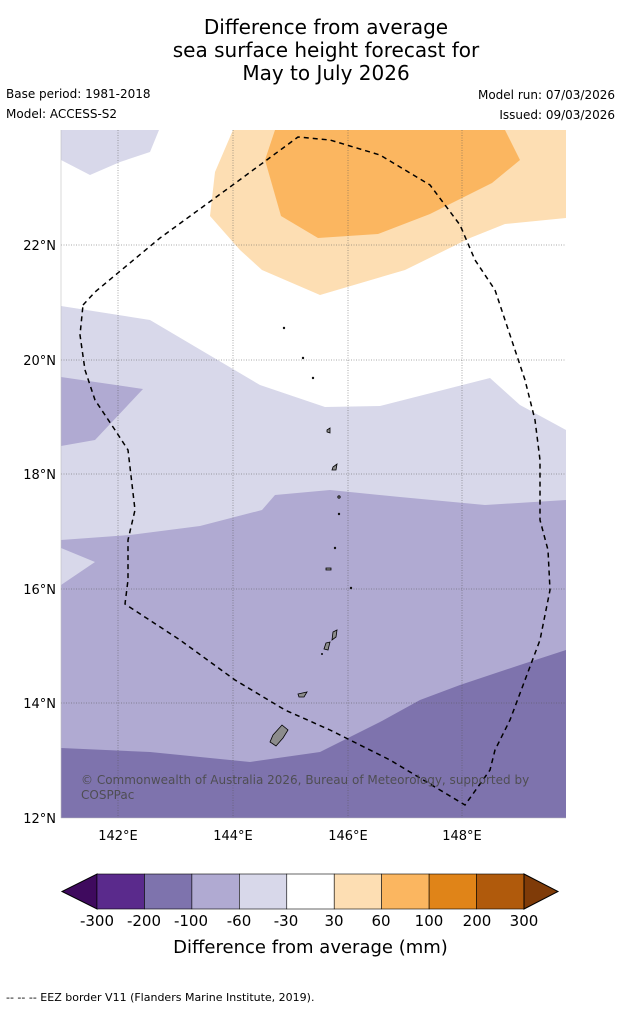  I want to click on island-pagan, so click(334, 467).